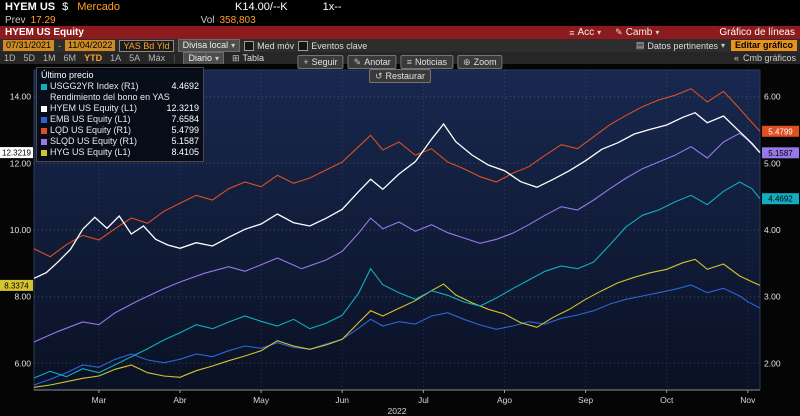 The width and height of the screenshot is (800, 416). I want to click on legend-item: USGG2YR Index (R1) 4.4692, so click(120, 86).